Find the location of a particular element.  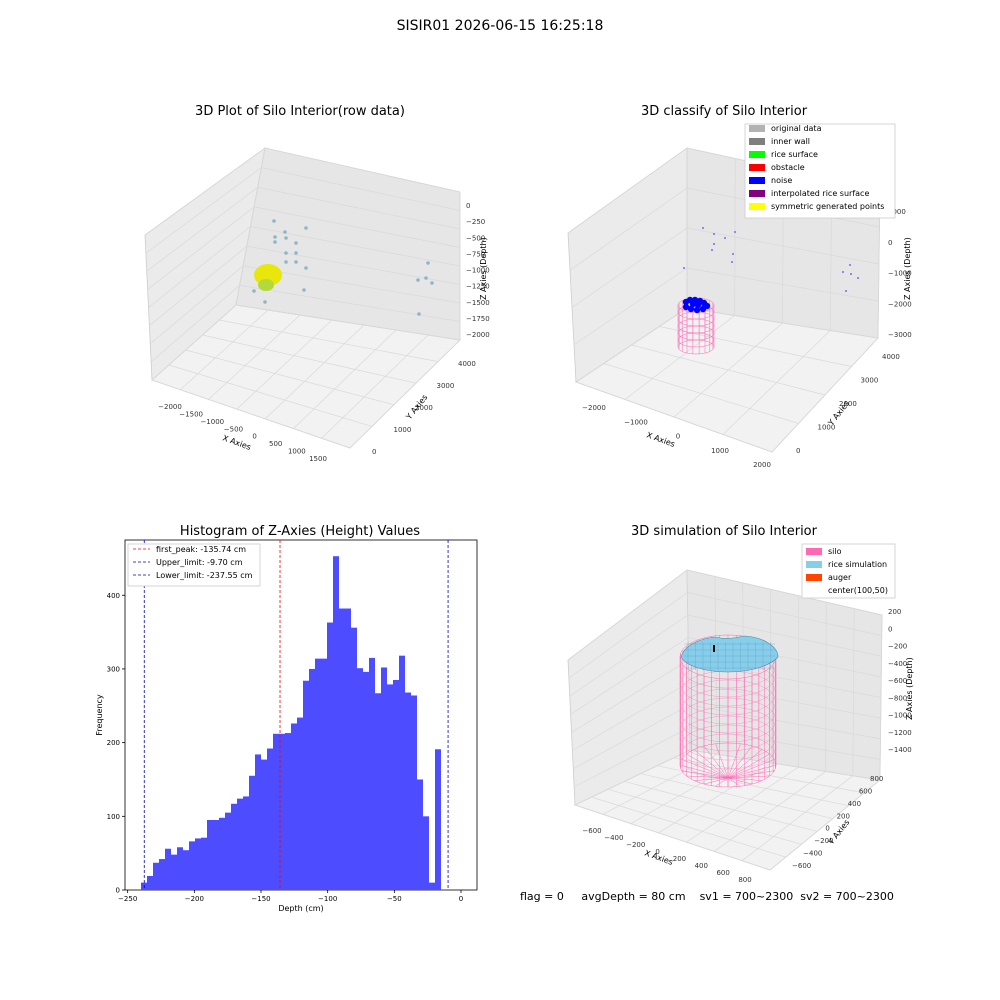

plot4-x-tick-label: −400 is located at coordinates (613, 838).